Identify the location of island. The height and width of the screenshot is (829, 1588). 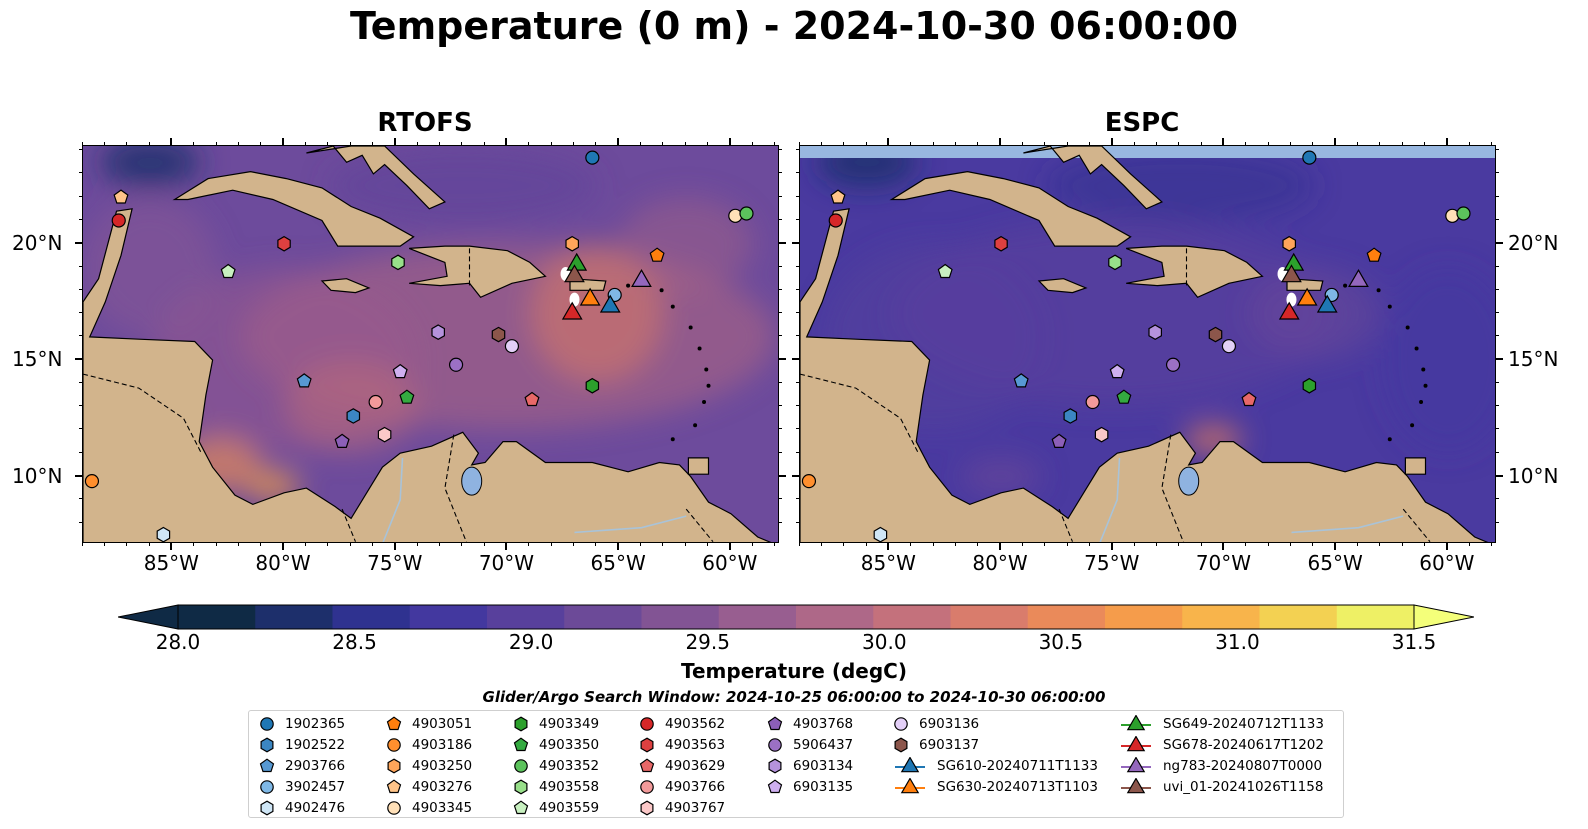
(1423, 369).